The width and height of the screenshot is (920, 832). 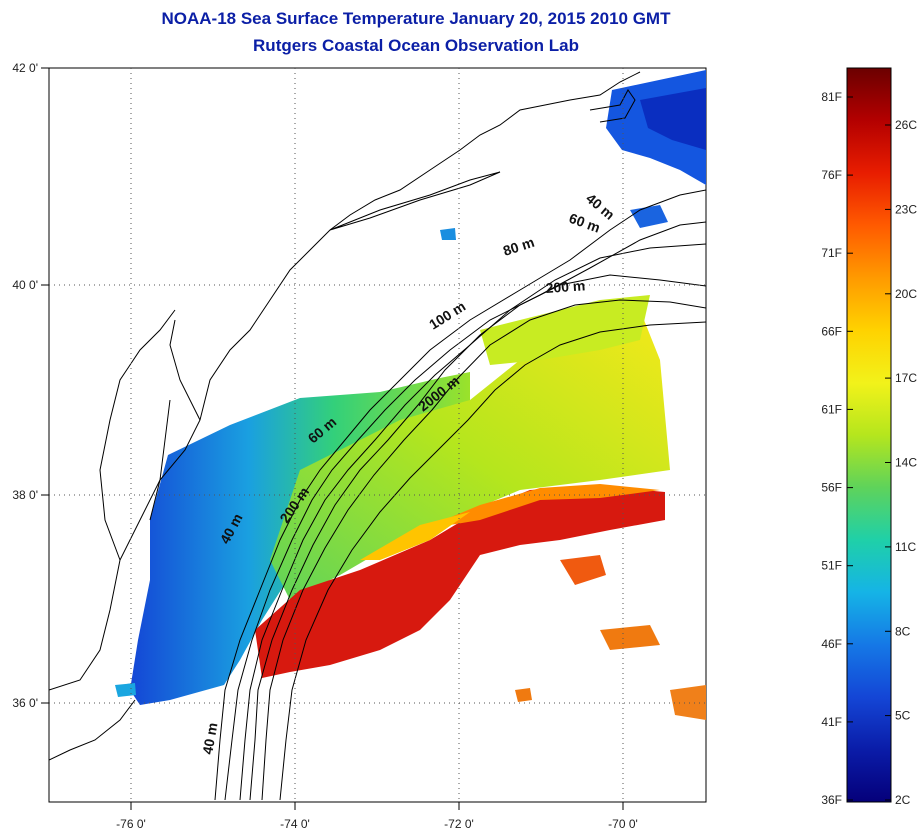 I want to click on long-island, so click(x=415, y=201).